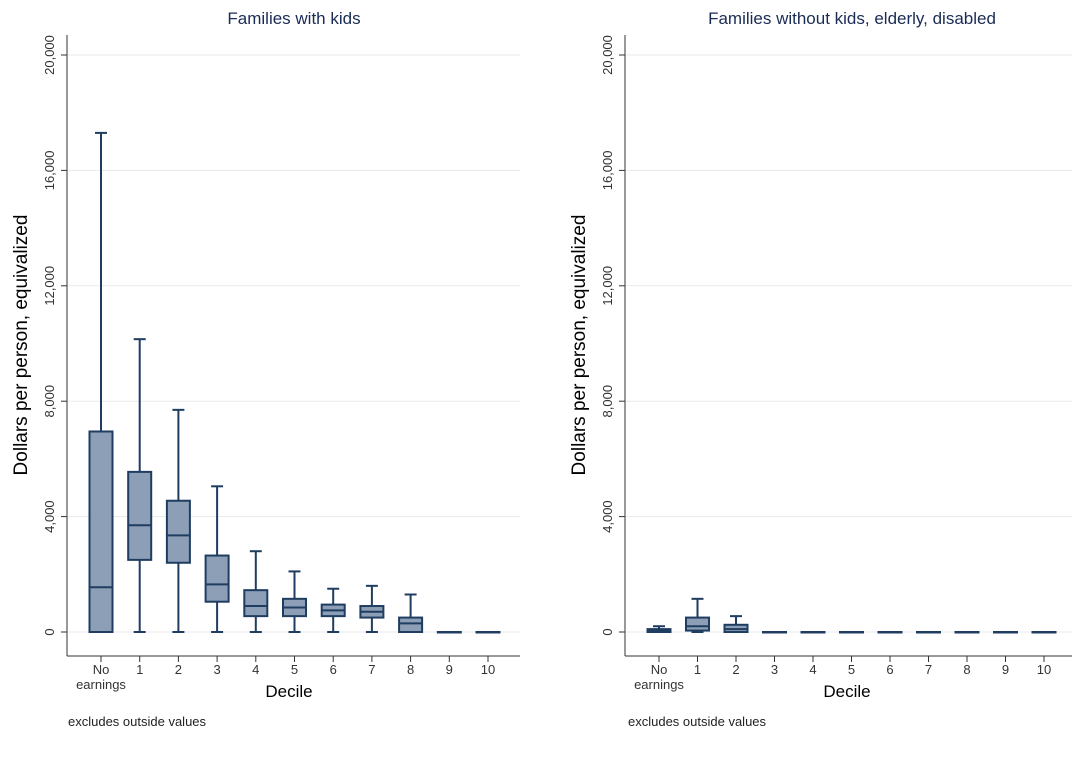 The image size is (1073, 767). I want to click on chart-title: Families without kids, elderly, disabled, so click(852, 18).